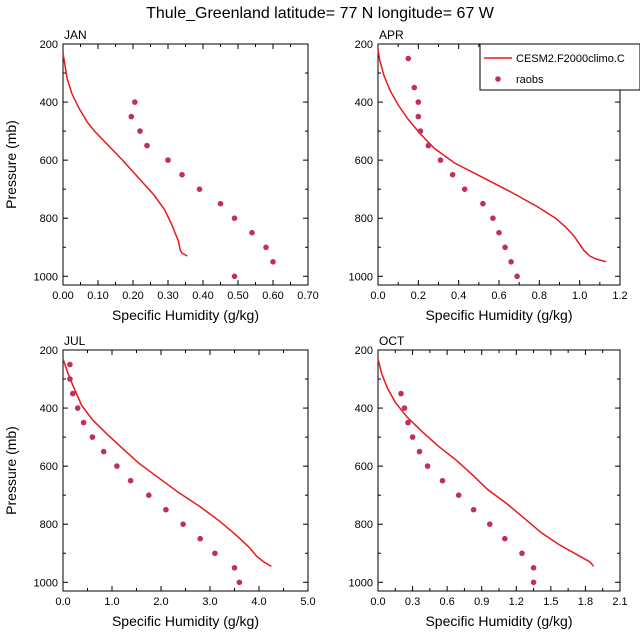 The image size is (640, 639). Describe the element at coordinates (498, 79) in the screenshot. I see `legend-raobs-marker-icon` at that location.